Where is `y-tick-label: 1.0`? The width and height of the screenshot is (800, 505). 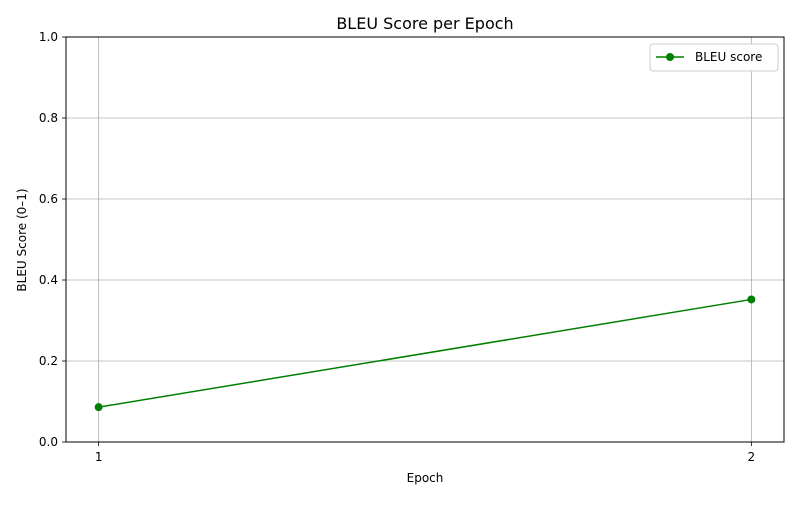
y-tick-label: 1.0 is located at coordinates (48, 37).